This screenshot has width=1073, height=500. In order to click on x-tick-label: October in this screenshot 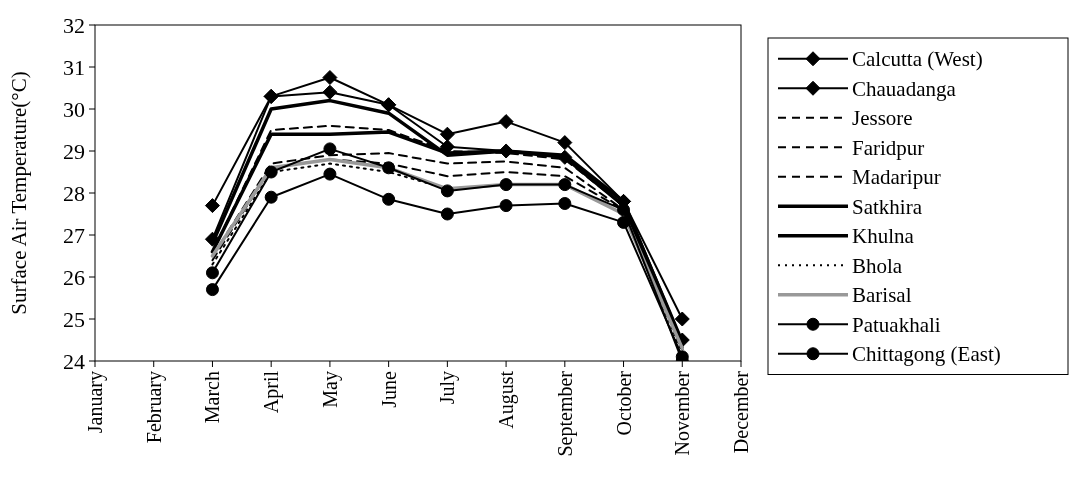, I will do `click(623, 403)`.